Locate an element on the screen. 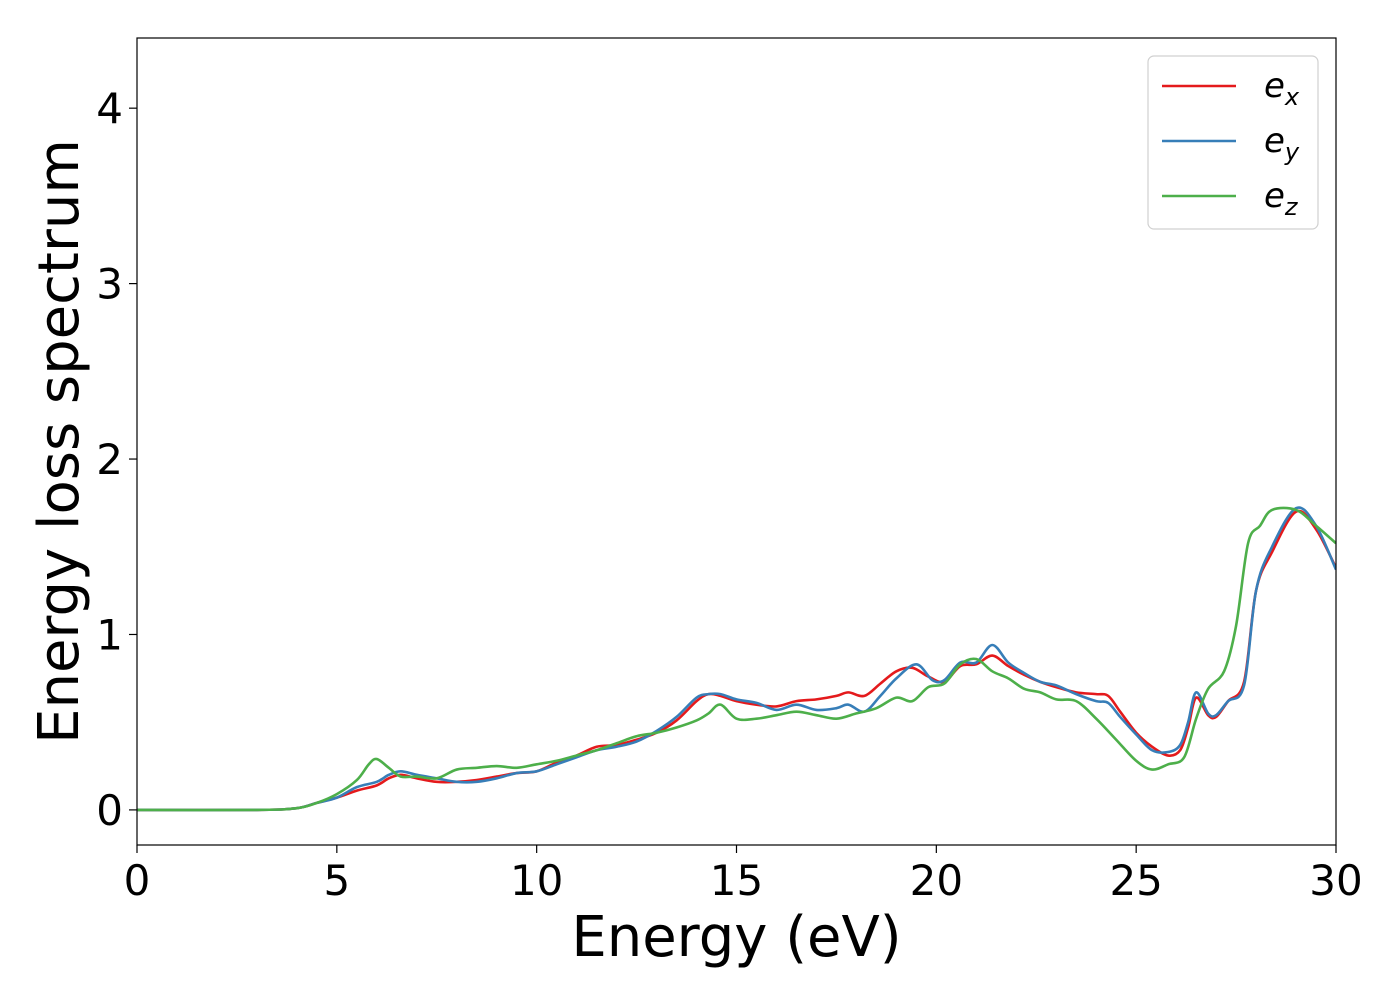  legend-box is located at coordinates (1233, 142).